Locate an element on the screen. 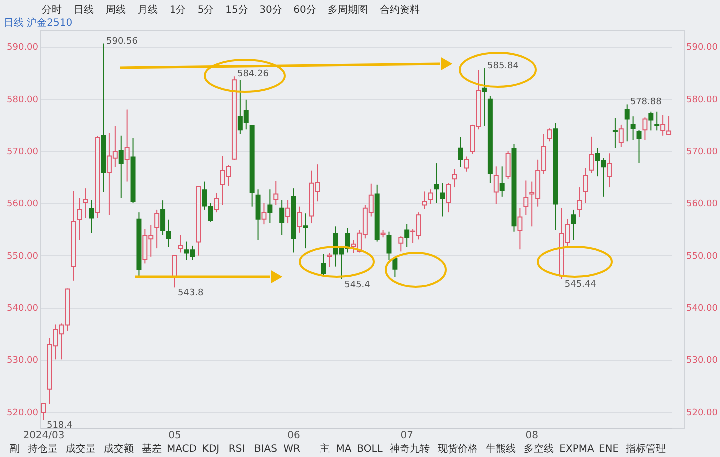  text: ENE is located at coordinates (609, 449).